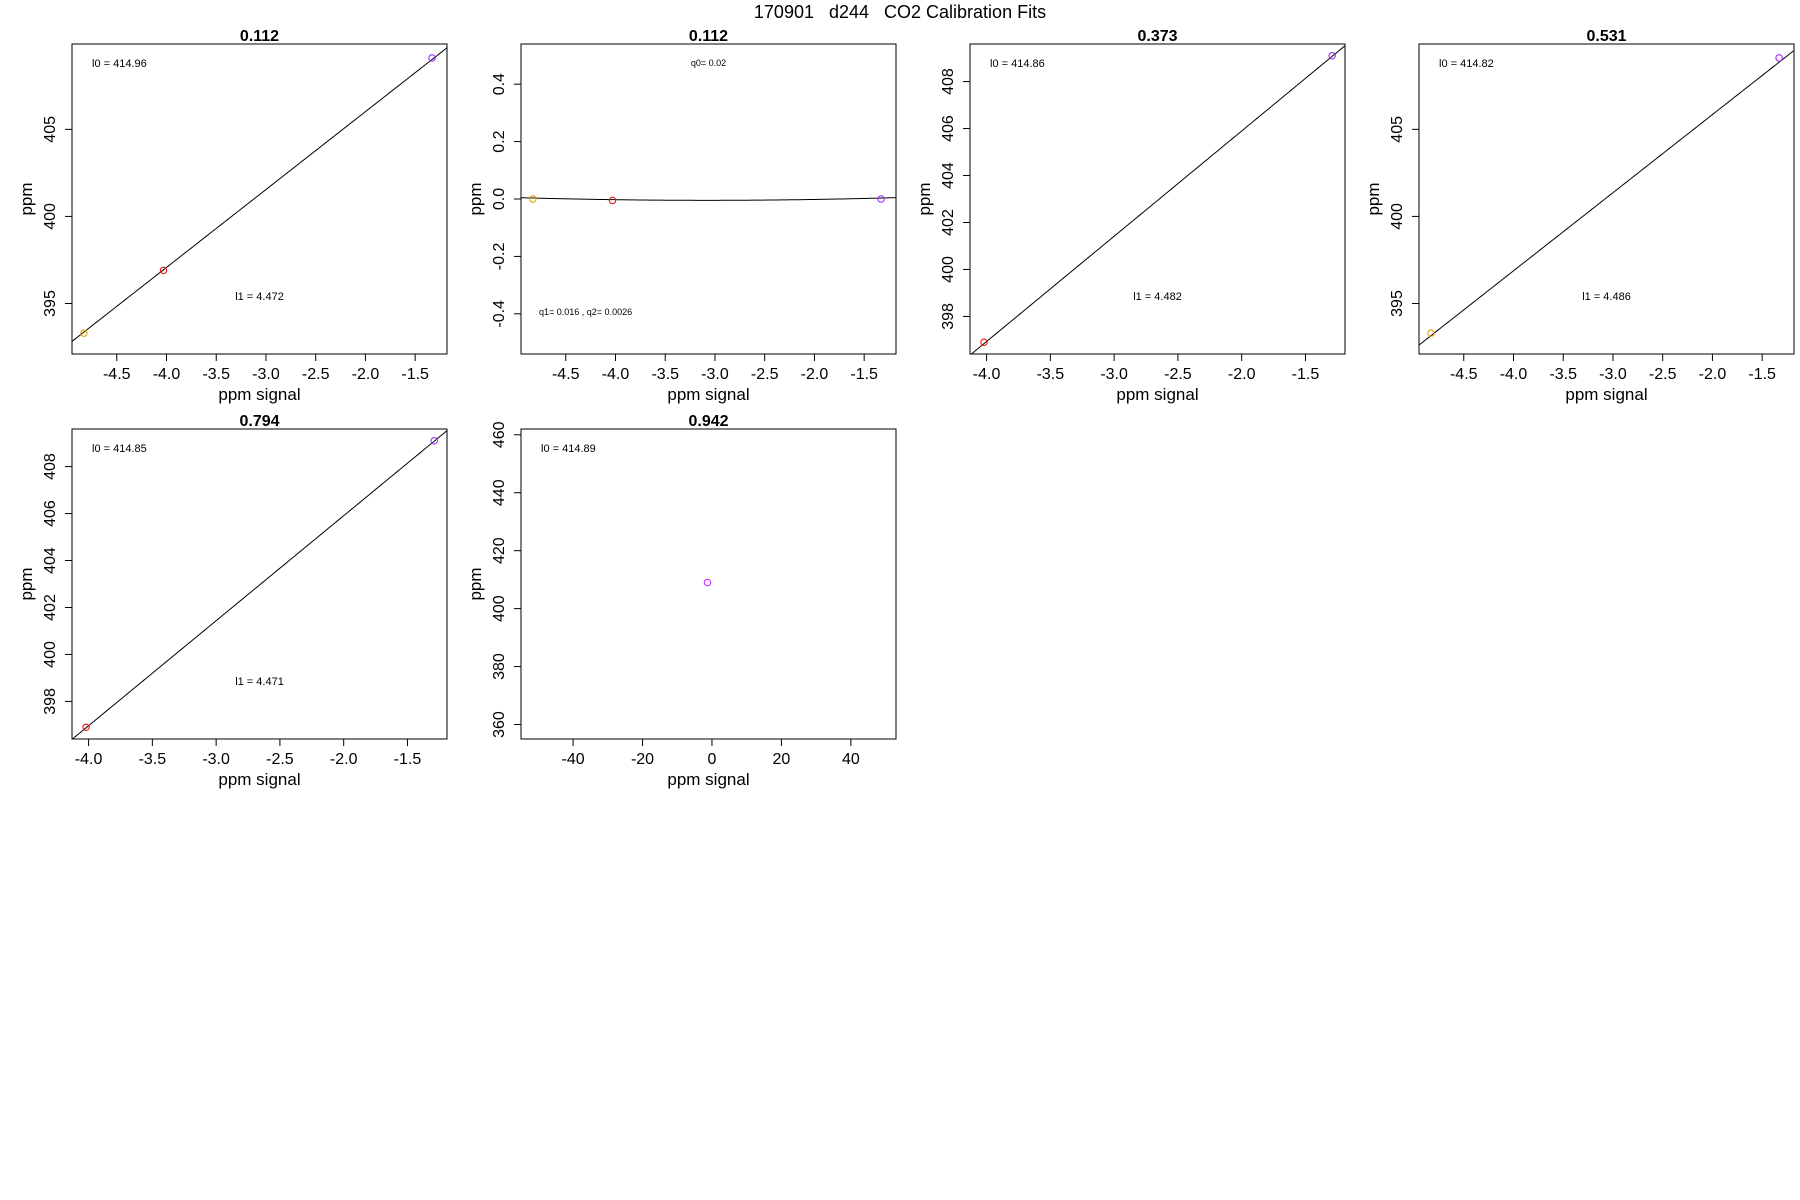  I want to click on y-tick-label: 0.0, so click(499, 199).